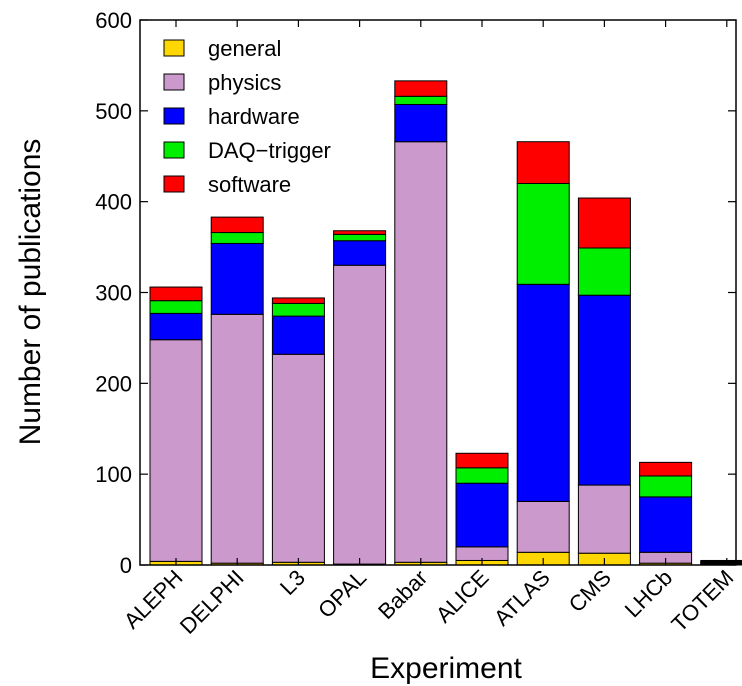 The height and width of the screenshot is (686, 742). Describe the element at coordinates (462, 596) in the screenshot. I see `x-tick-label-alice: ALICE` at that location.